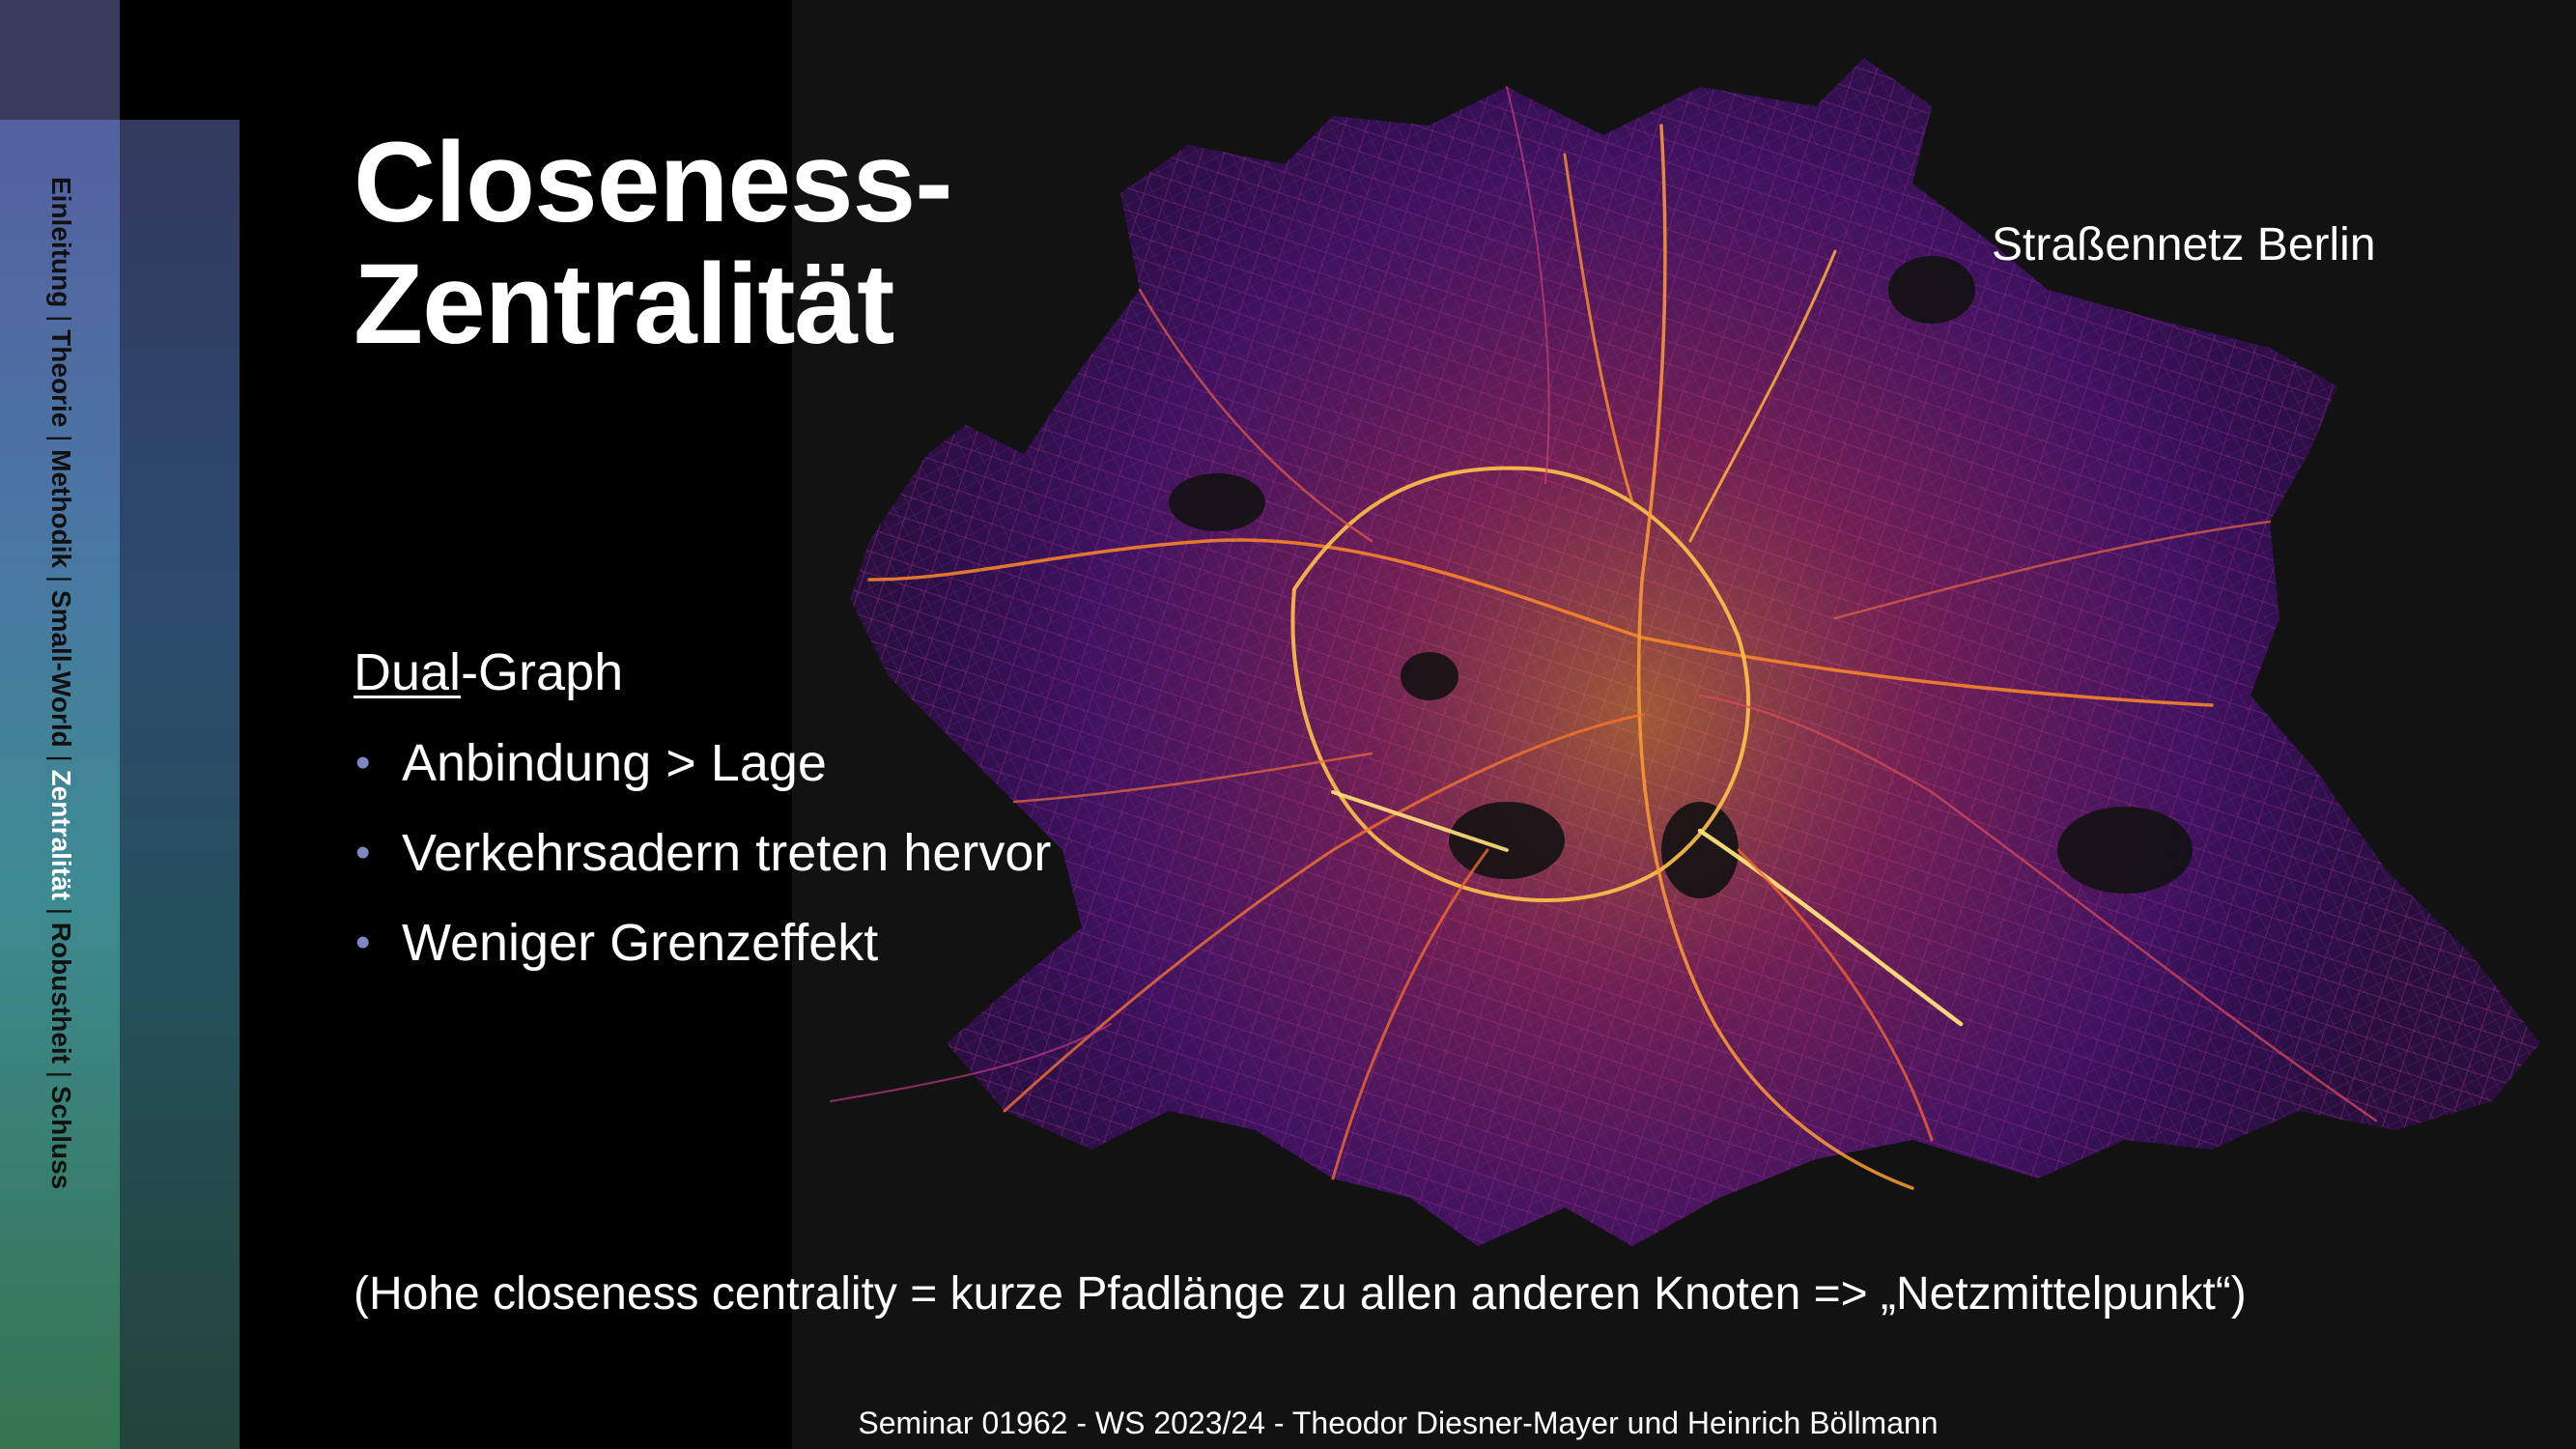 This screenshot has width=2576, height=1449. What do you see at coordinates (61, 668) in the screenshot?
I see `nav-item-small-world: Small-World` at bounding box center [61, 668].